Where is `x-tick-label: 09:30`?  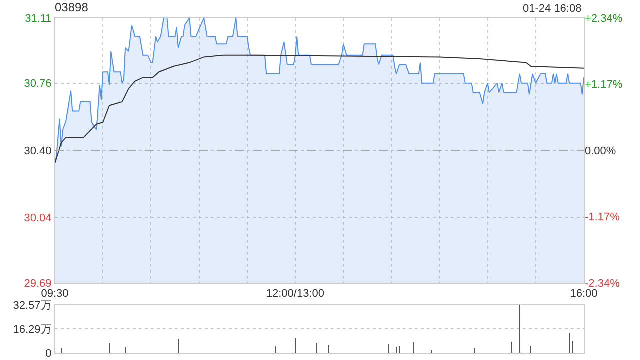
x-tick-label: 09:30 is located at coordinates (55, 294).